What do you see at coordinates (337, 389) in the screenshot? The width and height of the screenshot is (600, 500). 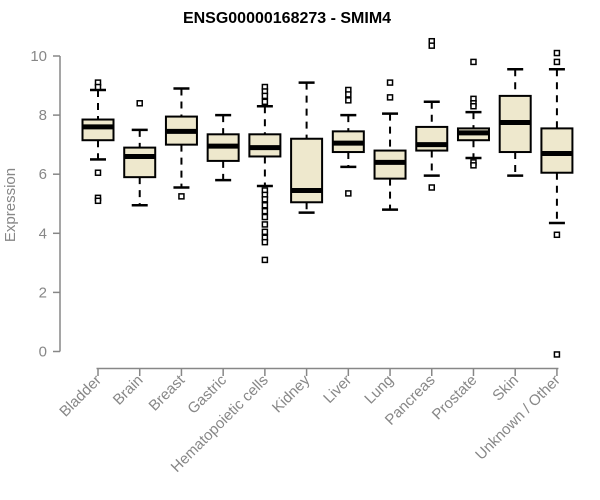 I see `x-category-label: Liver` at bounding box center [337, 389].